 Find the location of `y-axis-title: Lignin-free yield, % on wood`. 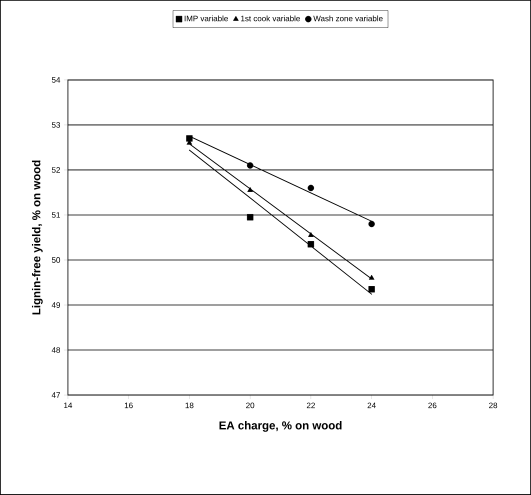

y-axis-title: Lignin-free yield, % on wood is located at coordinates (37, 237).